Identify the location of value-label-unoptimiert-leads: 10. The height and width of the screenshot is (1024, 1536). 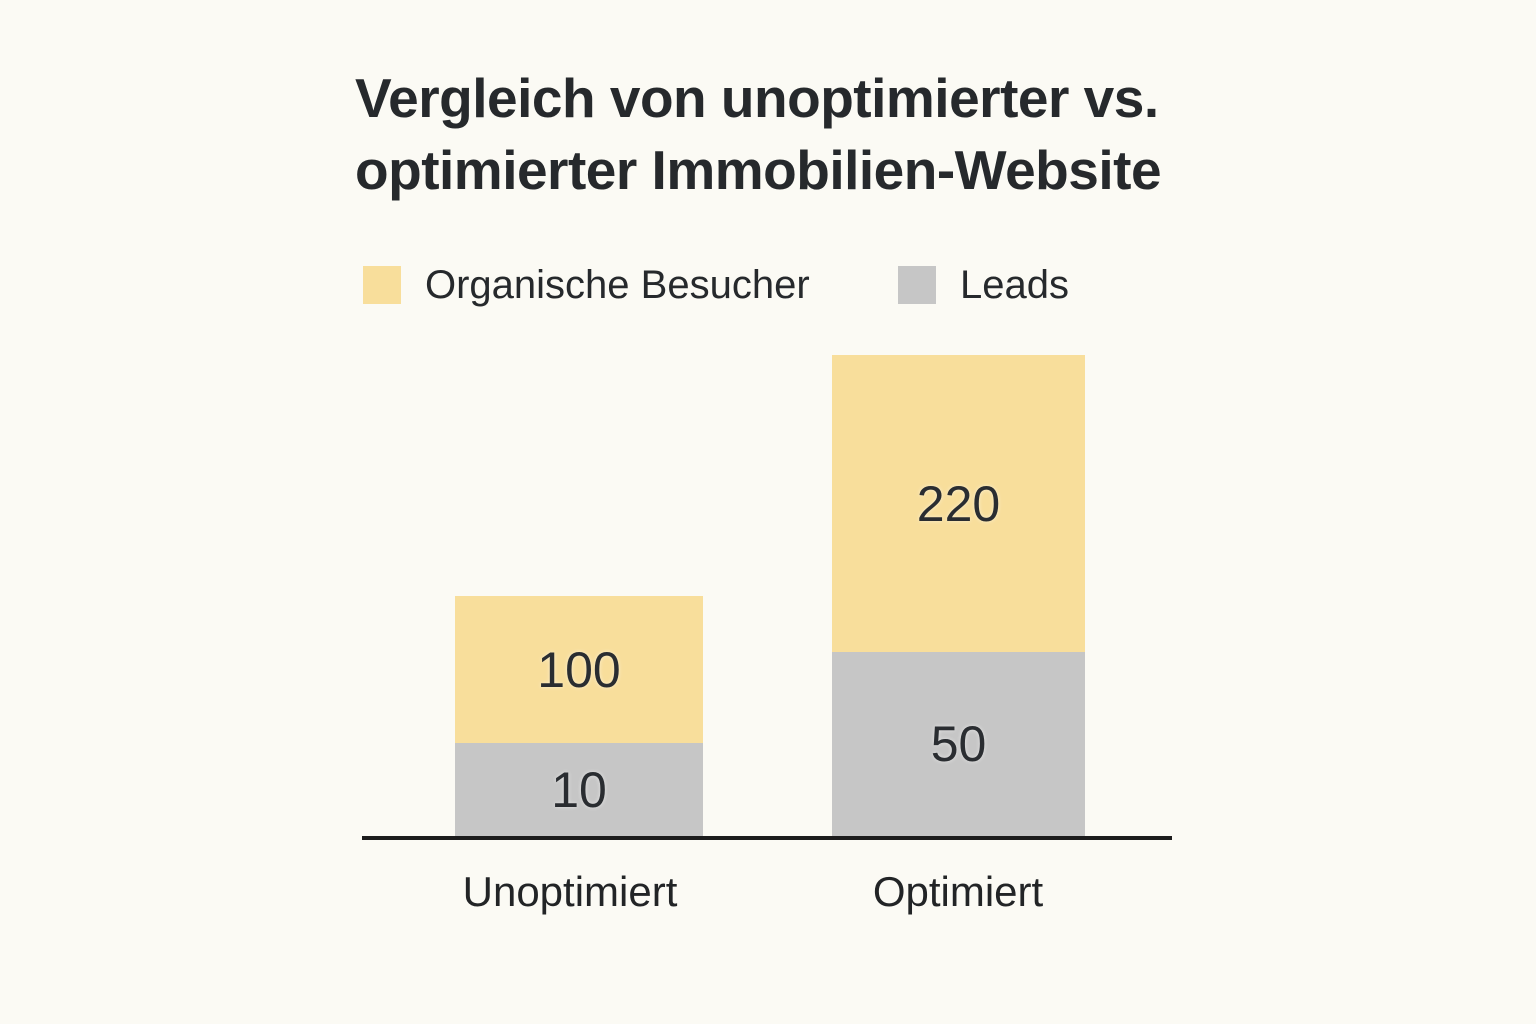
(579, 789).